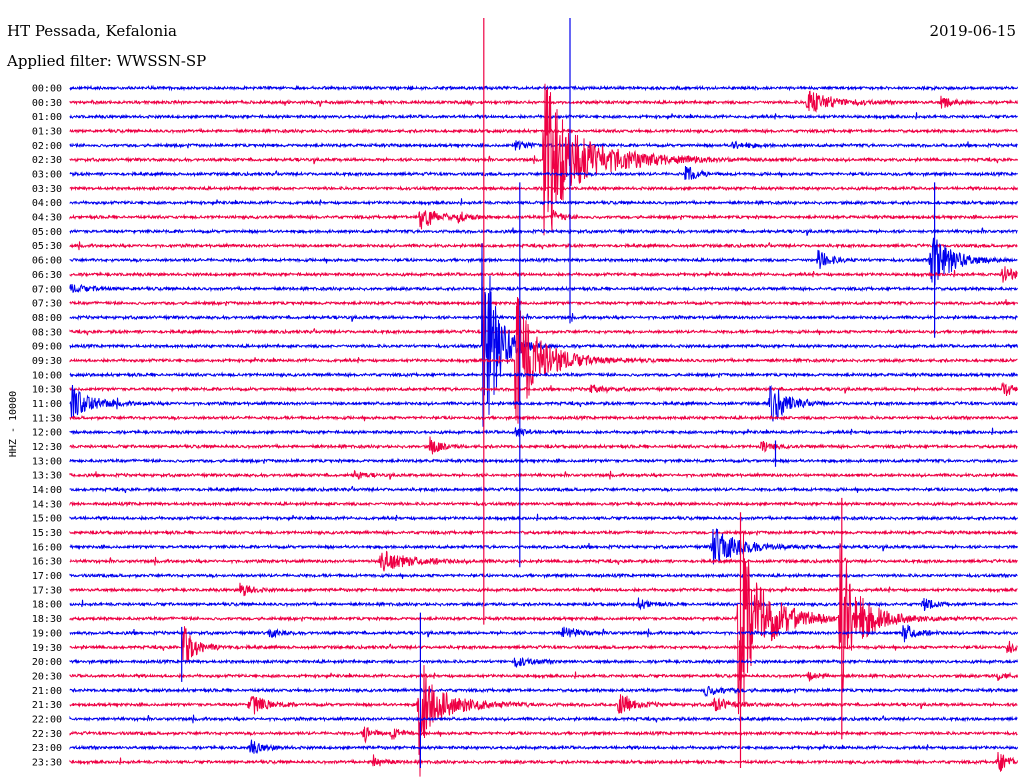 The height and width of the screenshot is (780, 1024). I want to click on time-tick-label: 12:00, so click(47, 433).